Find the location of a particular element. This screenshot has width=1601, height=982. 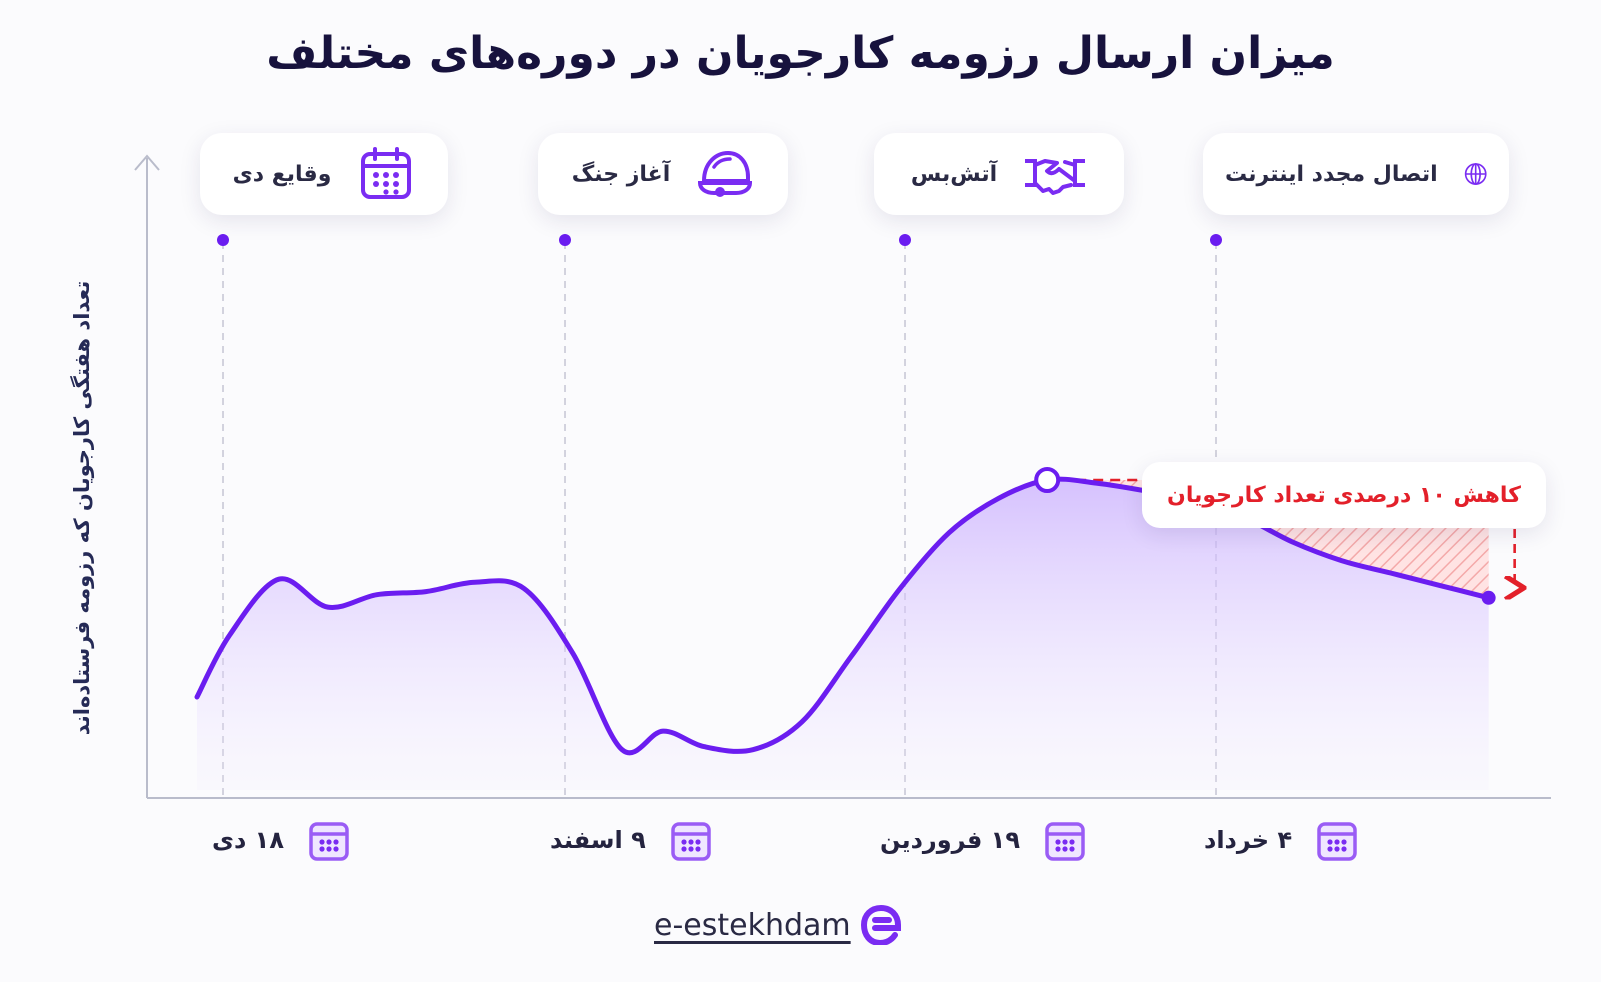

event-card-internet: اتصال مجدد اینترنت is located at coordinates (1356, 174).